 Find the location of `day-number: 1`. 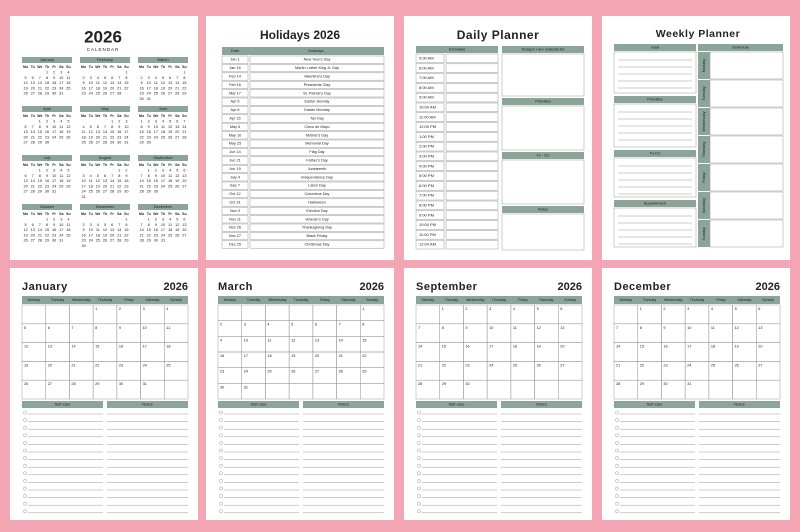

day-number: 1 is located at coordinates (96, 309).